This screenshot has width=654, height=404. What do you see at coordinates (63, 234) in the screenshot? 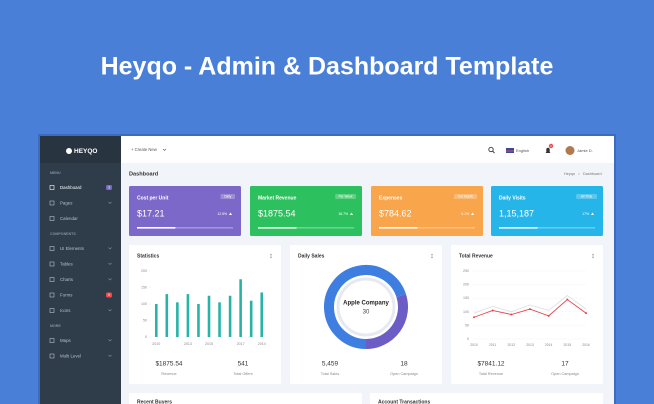
I see `menu-section-label: COMPONENTS` at bounding box center [63, 234].